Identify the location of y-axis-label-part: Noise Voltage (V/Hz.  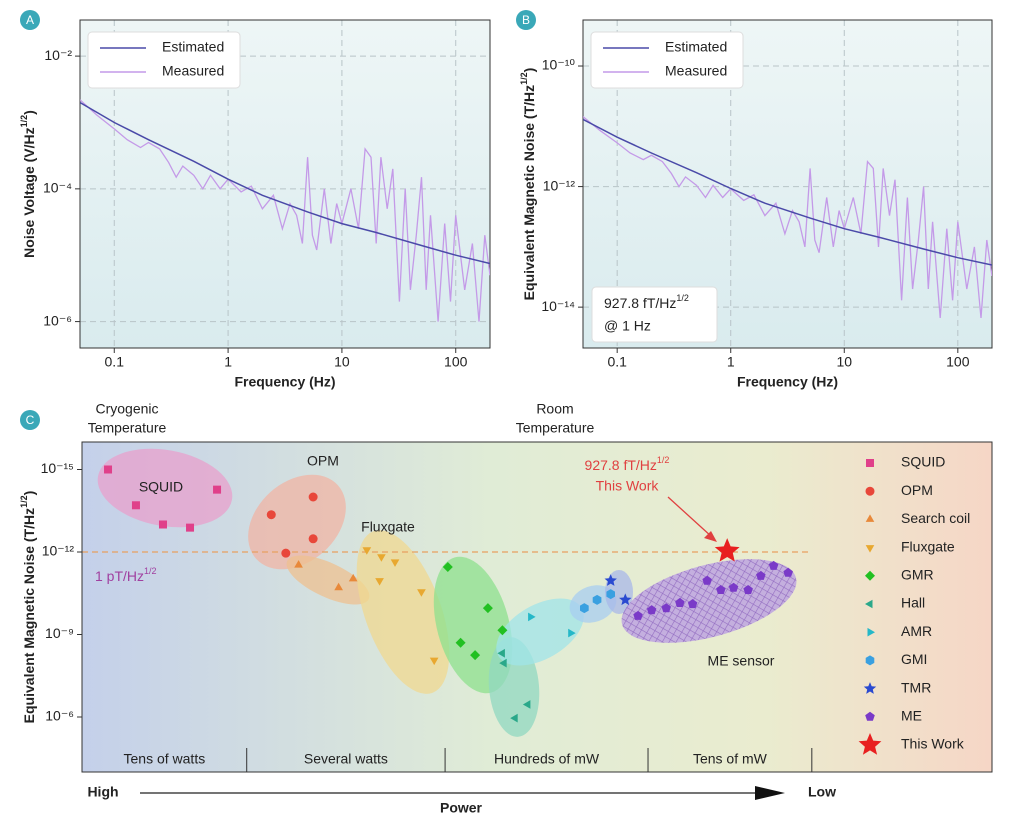
(29, 192).